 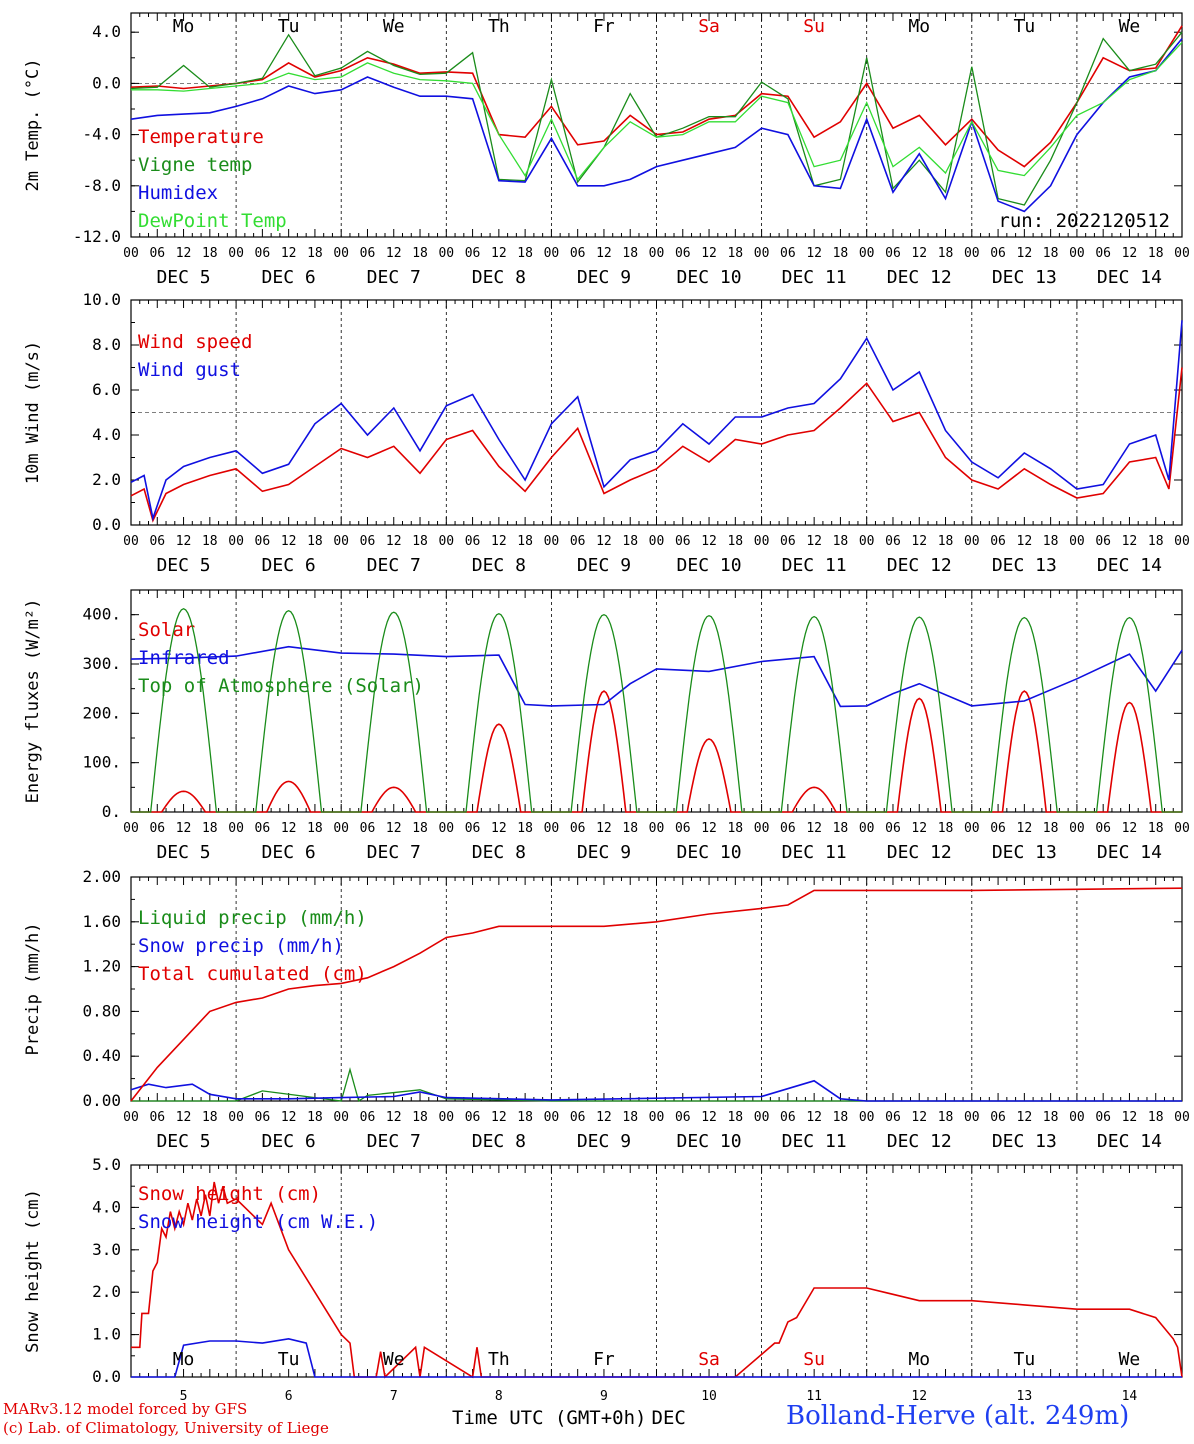 What do you see at coordinates (184, 1396) in the screenshot?
I see `day-number: 5` at bounding box center [184, 1396].